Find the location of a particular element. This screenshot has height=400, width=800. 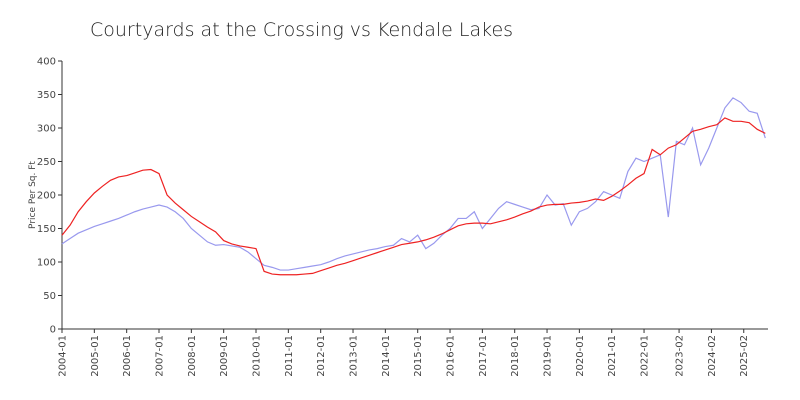

x-tick-label: 2022-01 is located at coordinates (645, 356).